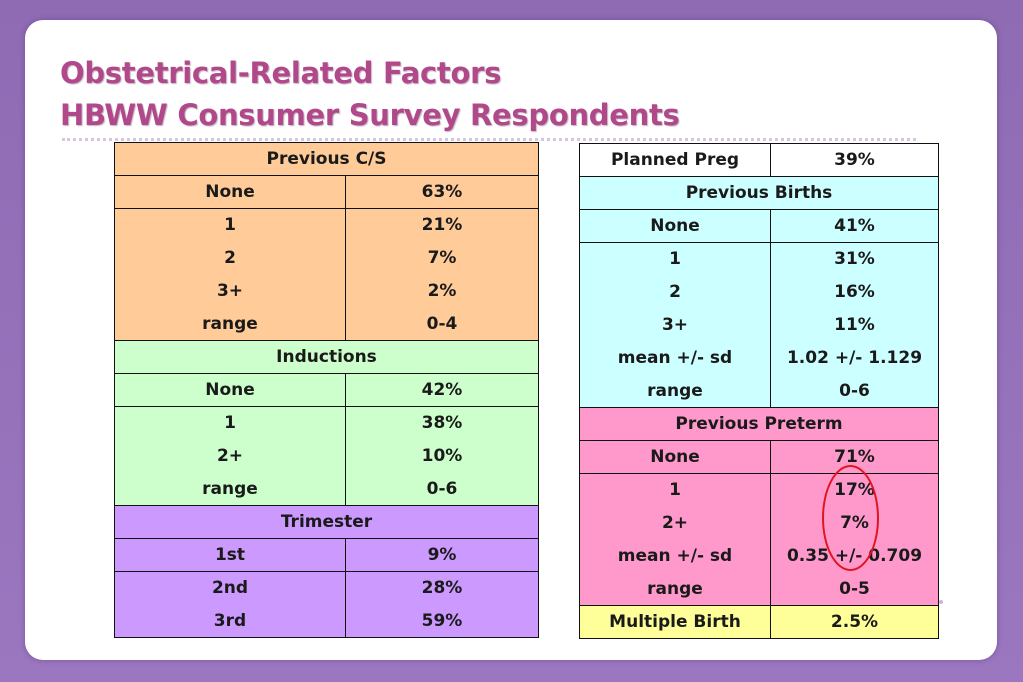  I want to click on row-value: 63%, so click(442, 192).